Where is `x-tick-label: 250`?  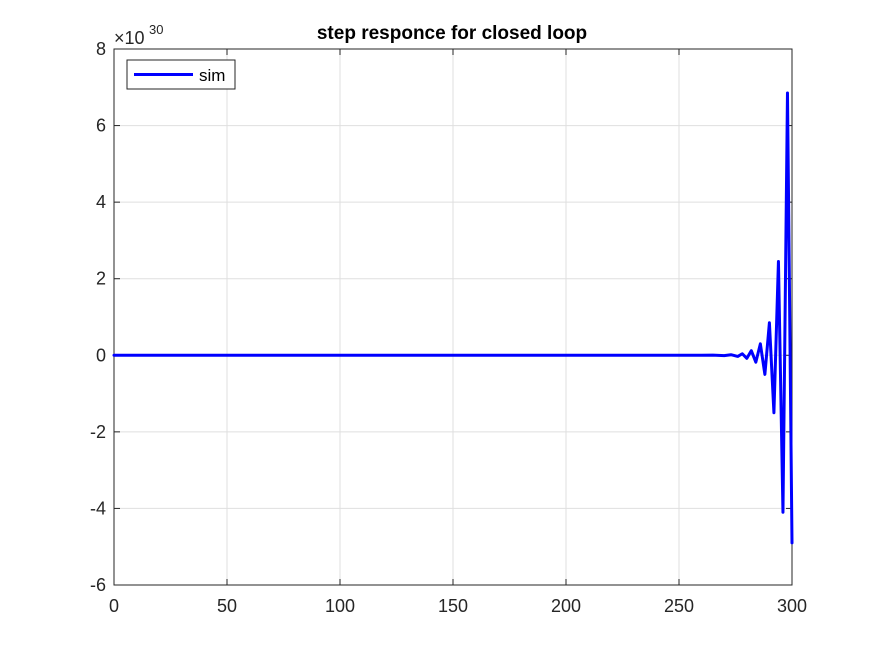
x-tick-label: 250 is located at coordinates (679, 606).